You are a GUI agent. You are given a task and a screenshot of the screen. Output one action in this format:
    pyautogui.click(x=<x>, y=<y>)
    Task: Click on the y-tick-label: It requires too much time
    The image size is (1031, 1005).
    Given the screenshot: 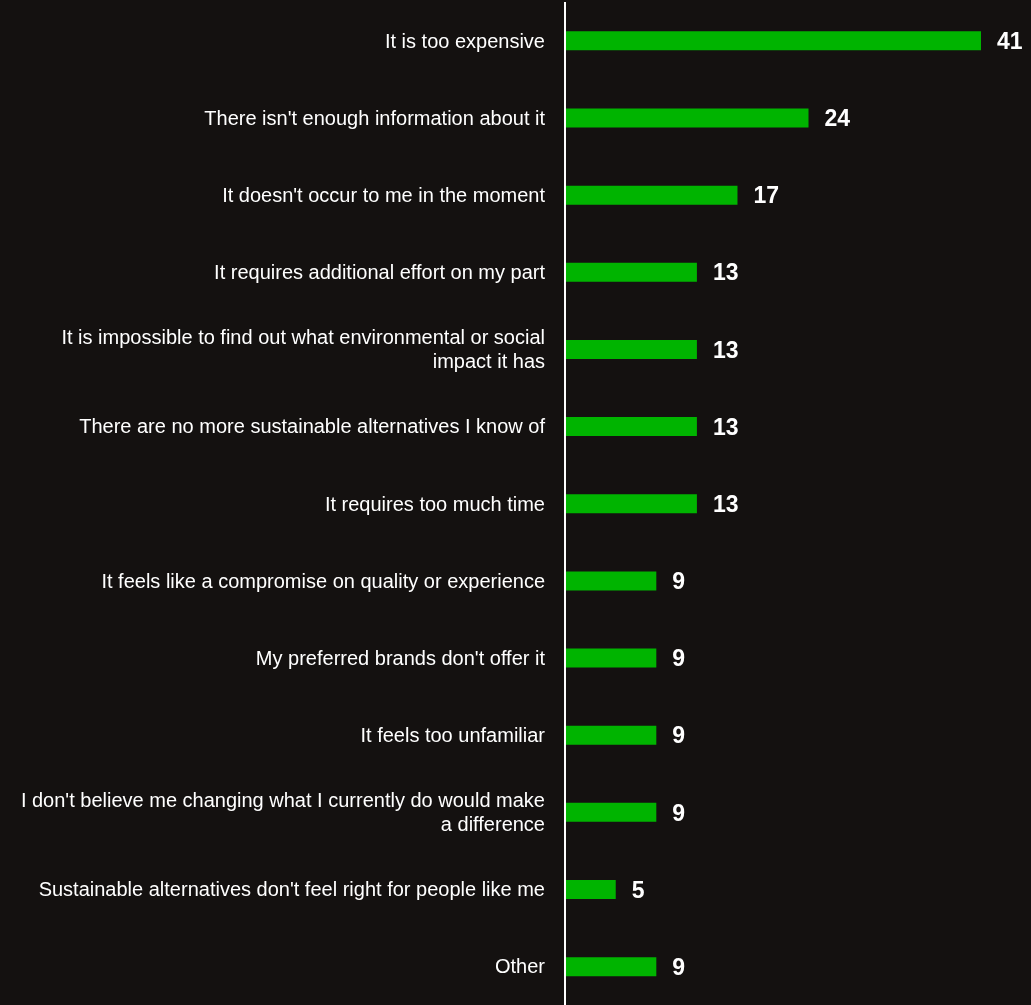 What is the action you would take?
    pyautogui.click(x=434, y=503)
    